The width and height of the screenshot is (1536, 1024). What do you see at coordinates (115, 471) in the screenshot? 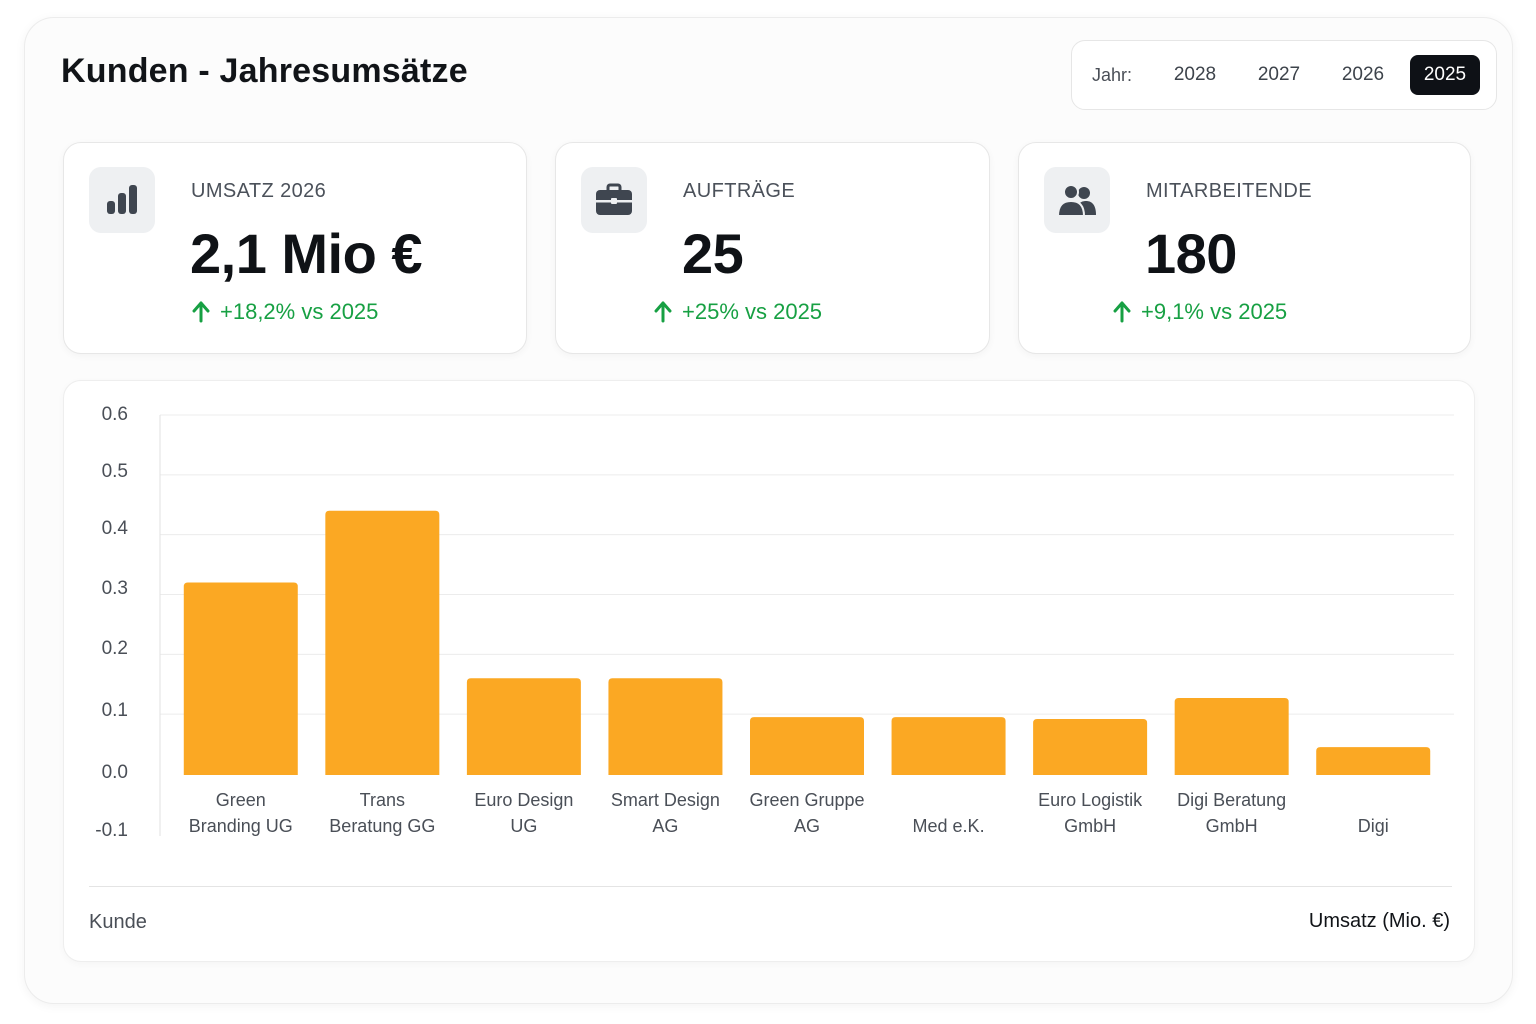
I see `y-tick-label: 0.5` at bounding box center [115, 471].